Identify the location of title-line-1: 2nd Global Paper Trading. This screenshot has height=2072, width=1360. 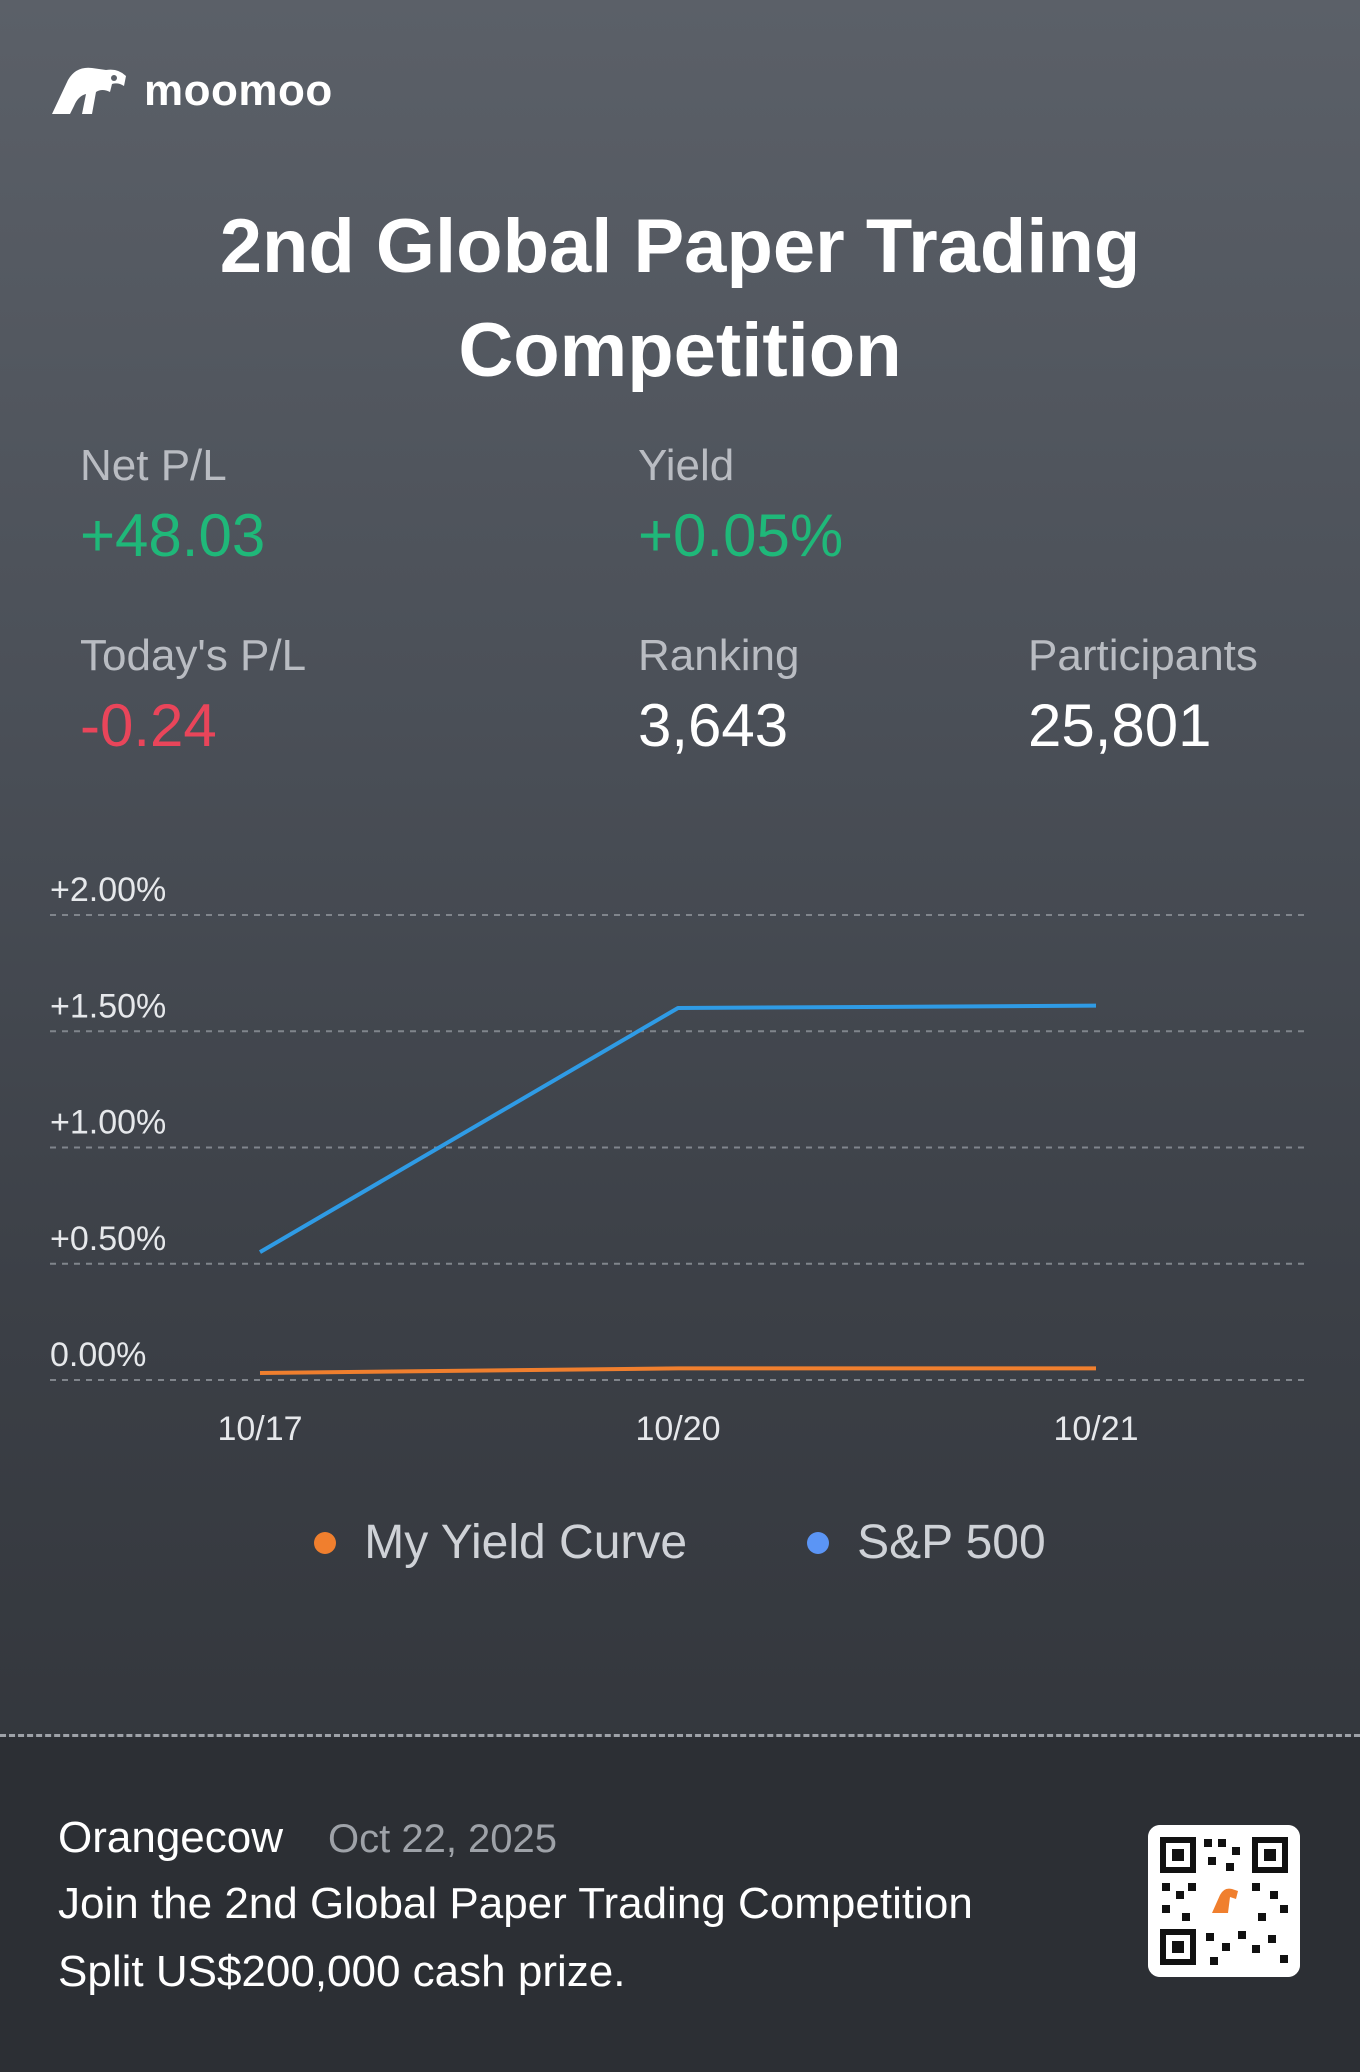
(680, 246).